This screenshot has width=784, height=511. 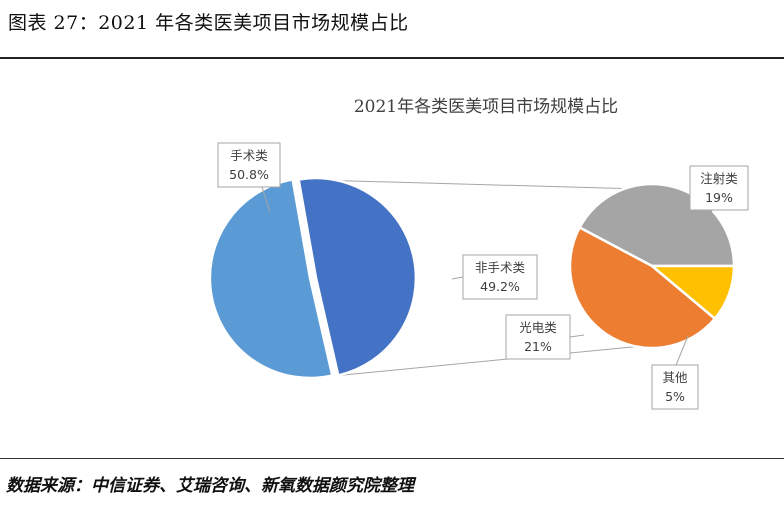 What do you see at coordinates (210, 486) in the screenshot?
I see `source-note: 数据来源：中信证券、艾瑞咨询、新氧数据颜究院整理` at bounding box center [210, 486].